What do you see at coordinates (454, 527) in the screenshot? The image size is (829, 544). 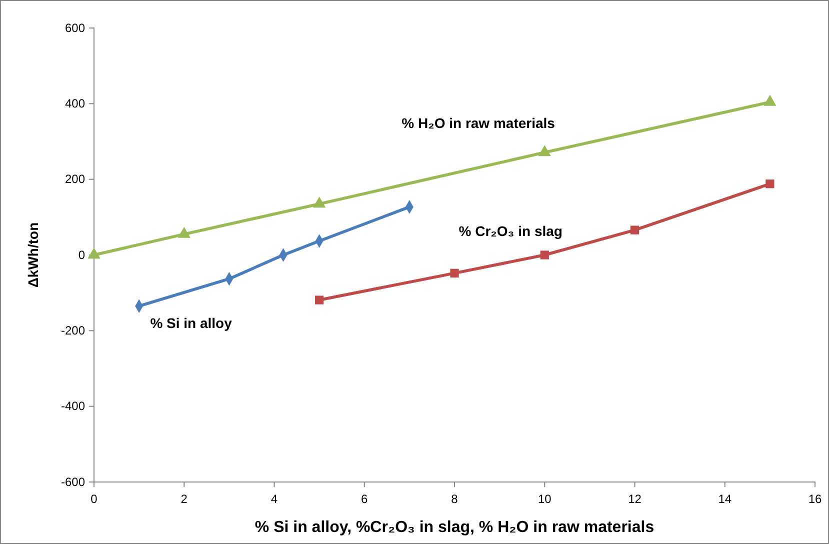 I see `x-axis-title: % Si in alloy, %Cr₂O₃ in slag, % H₂O in raw materials` at bounding box center [454, 527].